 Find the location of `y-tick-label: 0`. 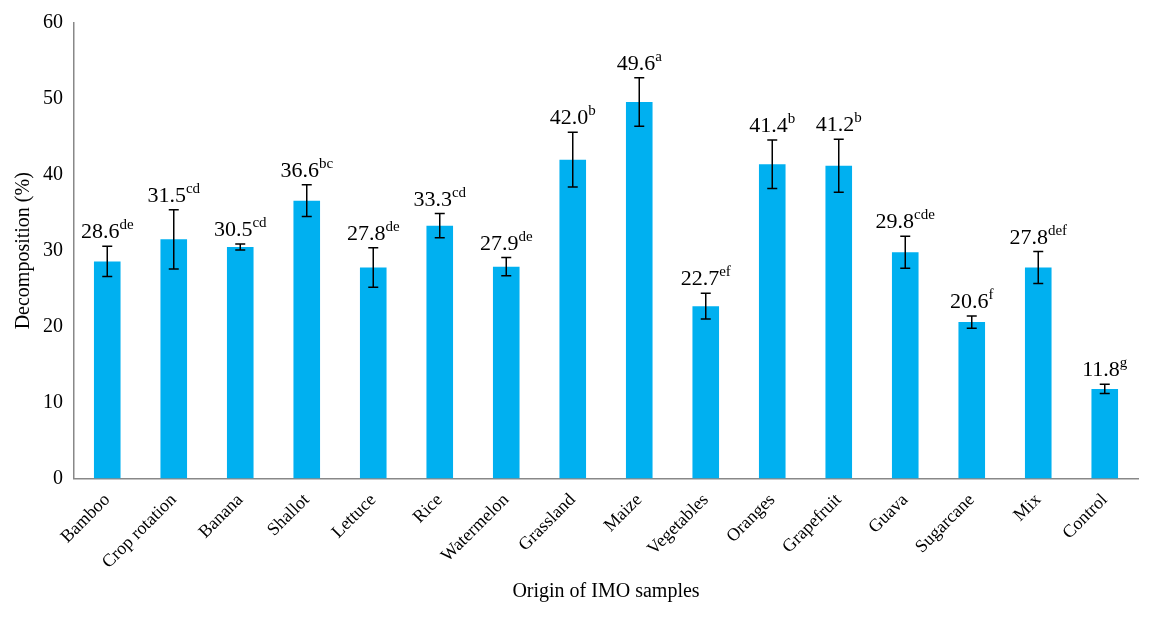

y-tick-label: 0 is located at coordinates (58, 476).